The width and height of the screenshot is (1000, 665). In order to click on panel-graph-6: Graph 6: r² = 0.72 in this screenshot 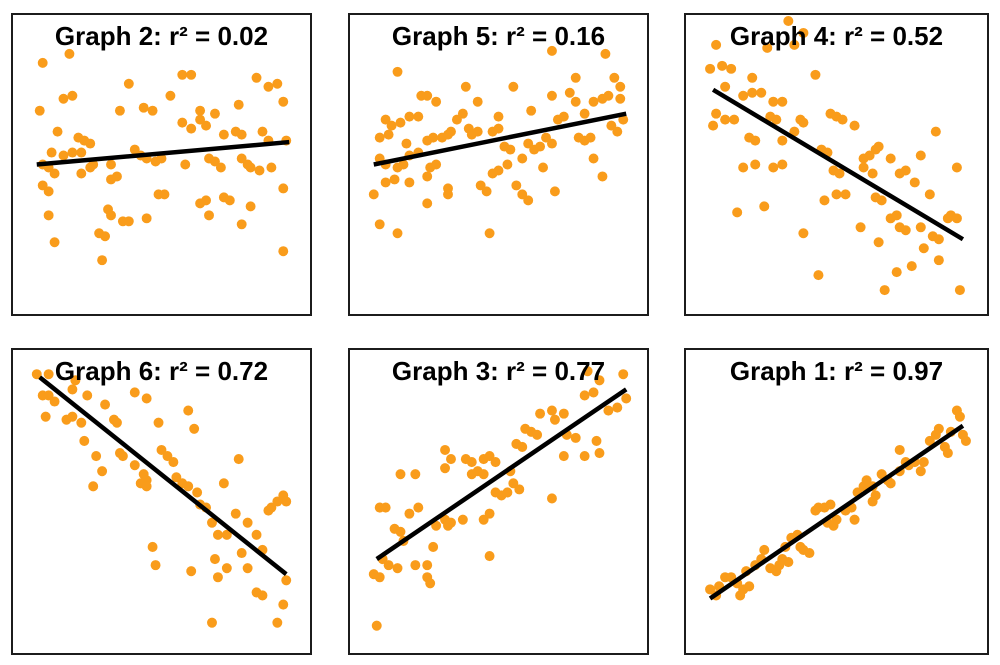, I will do `click(161, 501)`.